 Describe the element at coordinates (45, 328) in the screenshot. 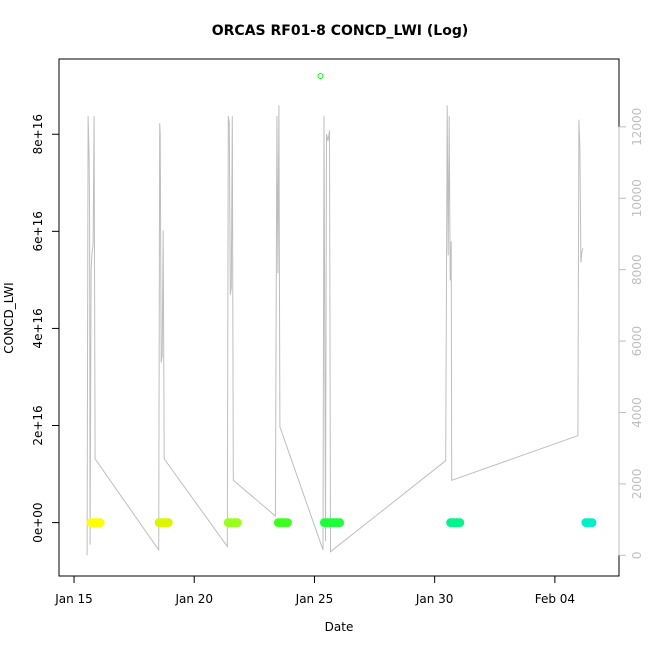

I see `y-axis: 0e+00 2e+16 4e+16 6e+16 8e+16` at that location.